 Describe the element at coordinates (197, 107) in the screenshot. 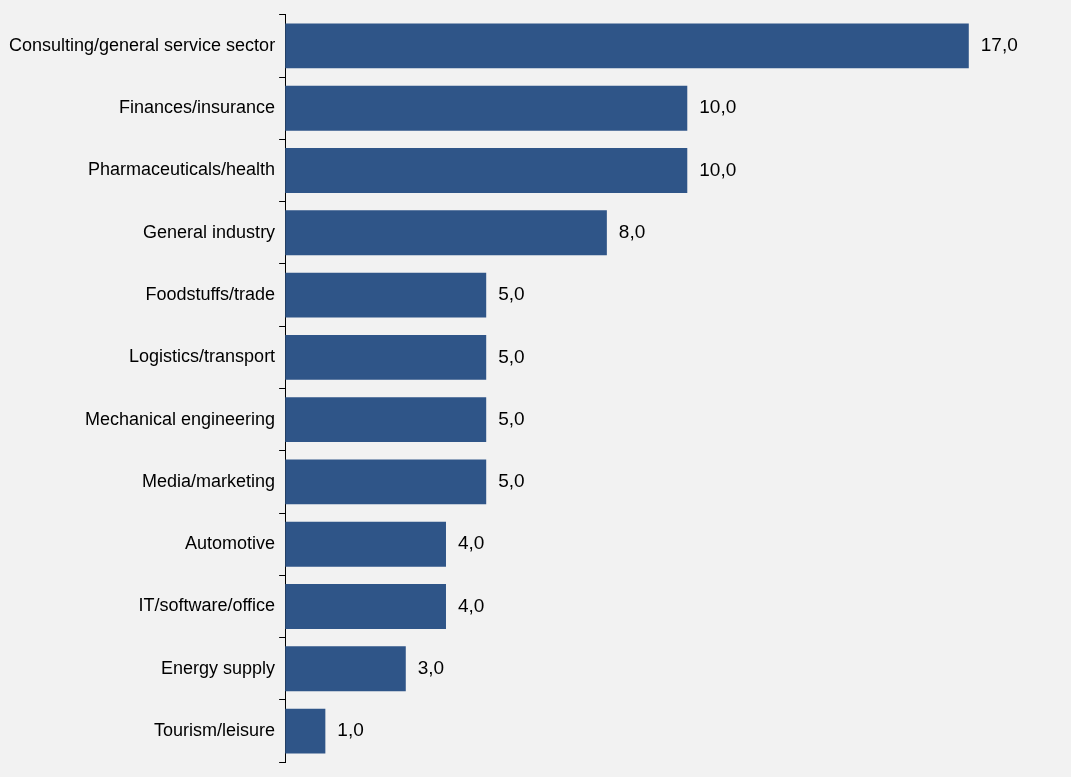

I see `y-tick-label: Finances/insurance` at that location.